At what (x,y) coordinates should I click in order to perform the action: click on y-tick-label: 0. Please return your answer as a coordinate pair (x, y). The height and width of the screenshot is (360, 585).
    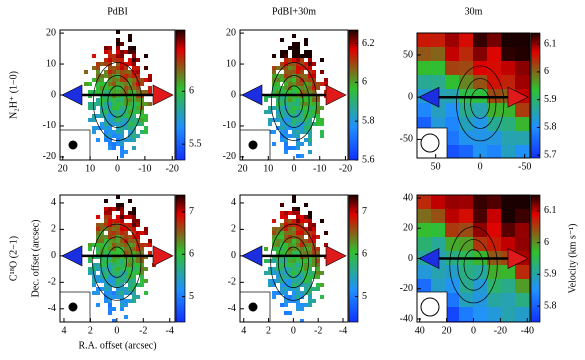
    Looking at the image, I should click on (53, 94).